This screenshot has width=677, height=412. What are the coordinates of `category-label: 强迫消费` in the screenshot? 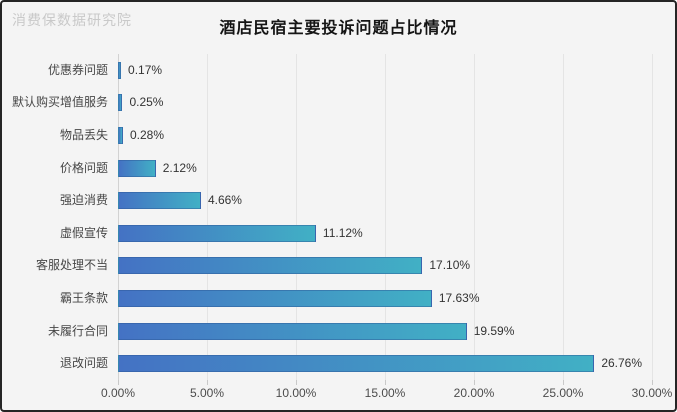 It's located at (83, 200).